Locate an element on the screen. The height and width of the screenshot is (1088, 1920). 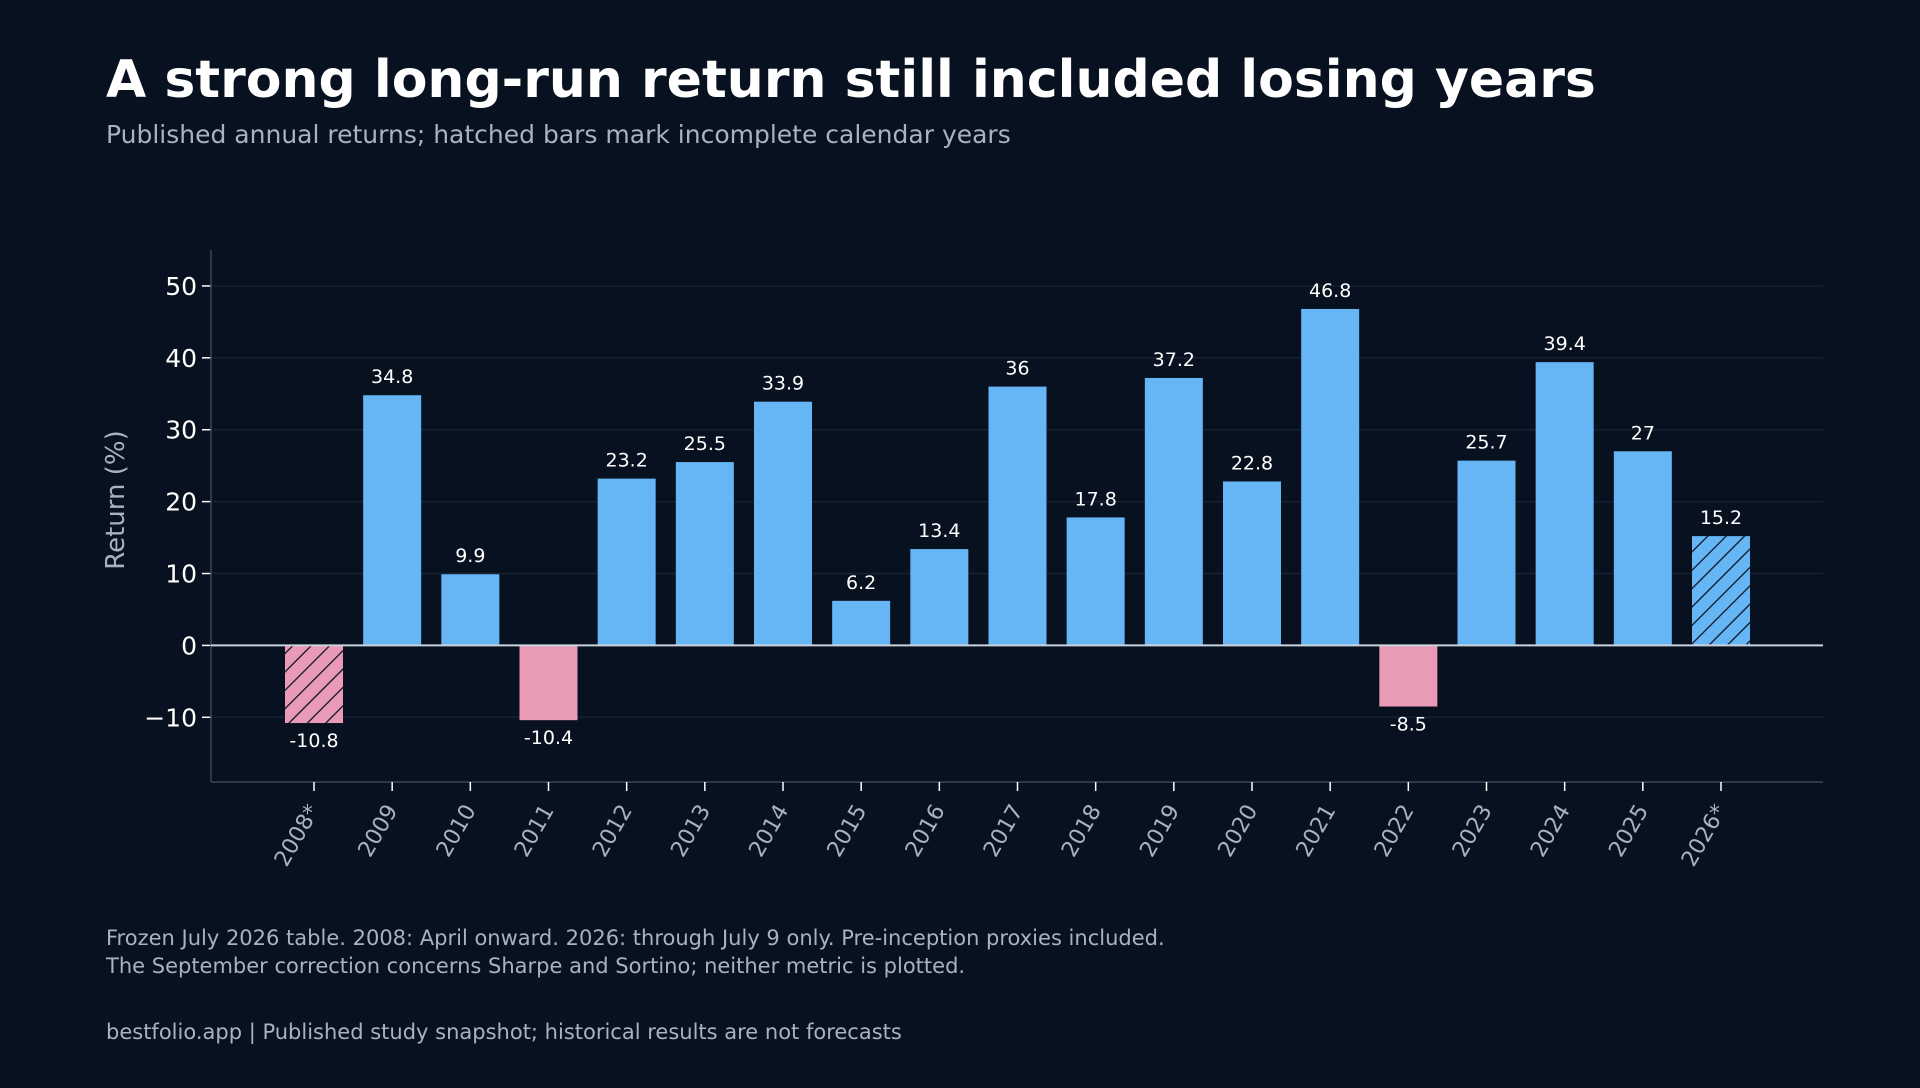
value-label: 46.8 is located at coordinates (1330, 291).